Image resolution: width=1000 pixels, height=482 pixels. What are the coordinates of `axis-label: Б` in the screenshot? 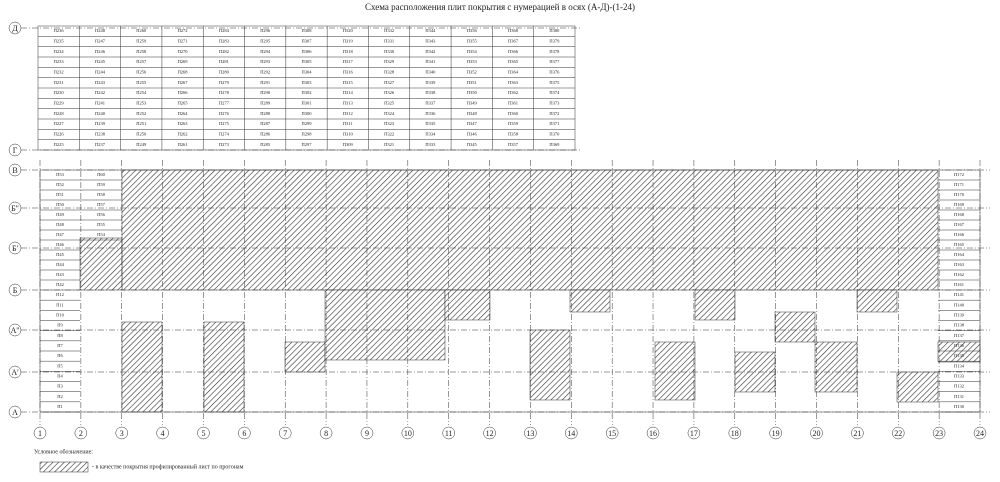 It's located at (15, 290).